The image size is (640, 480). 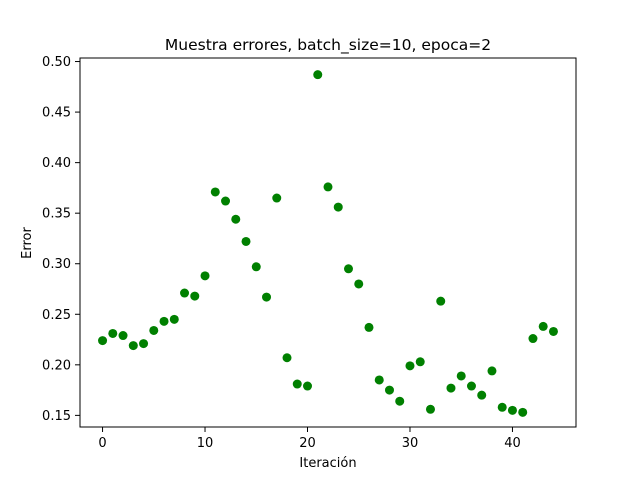 What do you see at coordinates (307, 443) in the screenshot?
I see `x-tick-label: 20` at bounding box center [307, 443].